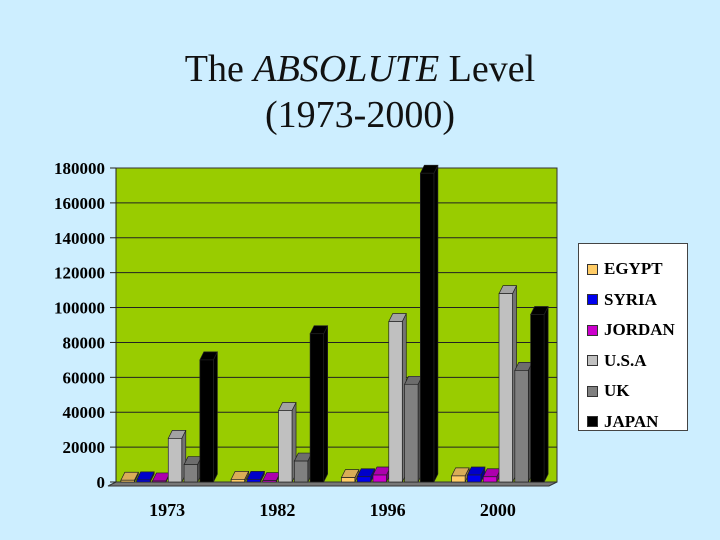 The width and height of the screenshot is (720, 540). Describe the element at coordinates (159, 481) in the screenshot. I see `bar-jordan-1973` at that location.